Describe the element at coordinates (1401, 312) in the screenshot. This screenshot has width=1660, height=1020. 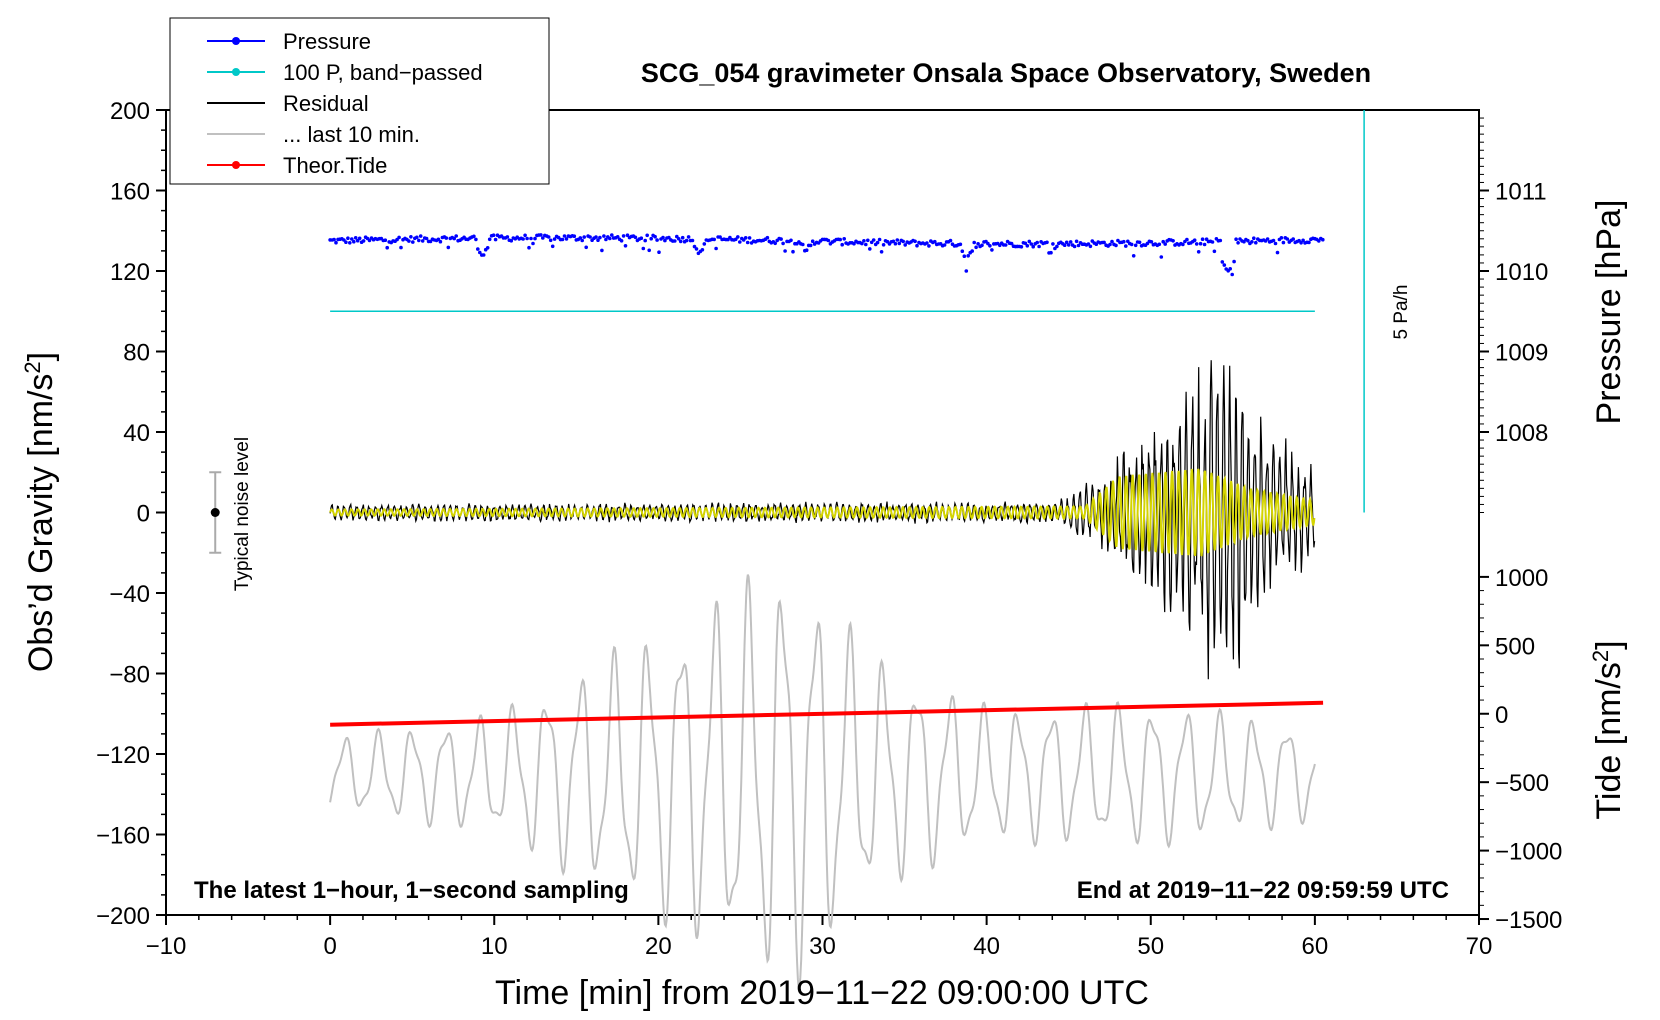
I see `rate-label: 5 Pa/h` at that location.